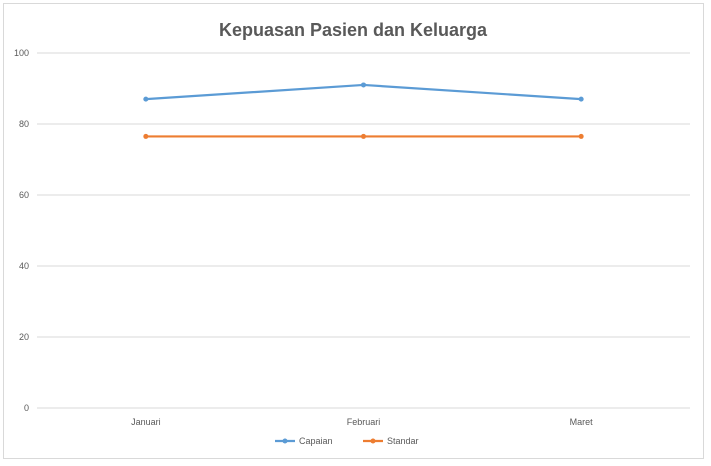 This screenshot has height=466, width=711. Describe the element at coordinates (363, 110) in the screenshot. I see `series-layer` at that location.